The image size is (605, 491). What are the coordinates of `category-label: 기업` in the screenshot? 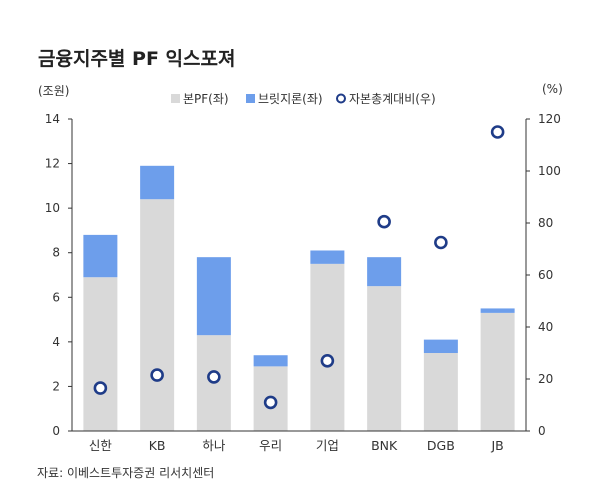 It's located at (327, 445).